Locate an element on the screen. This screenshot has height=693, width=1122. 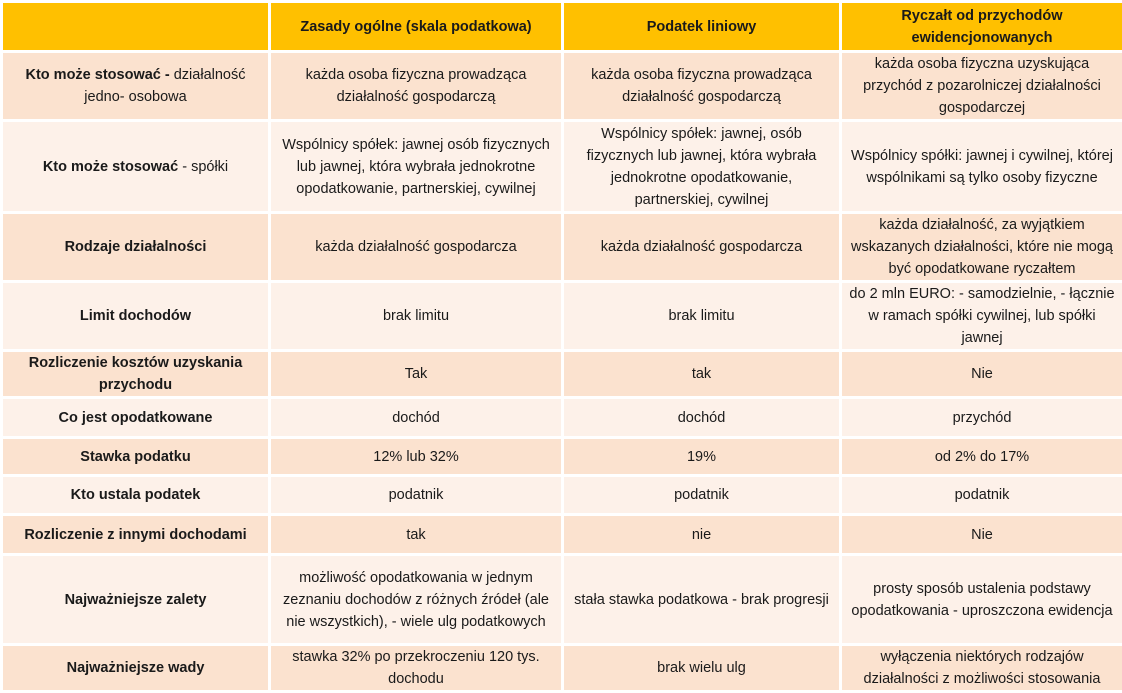
row-label-bold: Kto może stosować is located at coordinates (110, 167).